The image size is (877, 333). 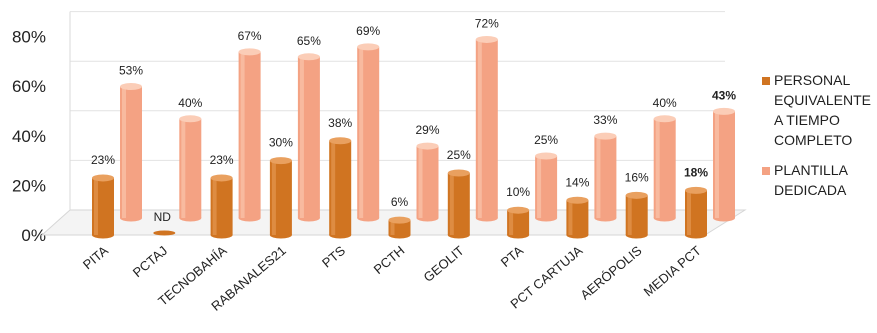 What do you see at coordinates (249, 52) in the screenshot?
I see `bar-back-tecnobah-a-cap` at bounding box center [249, 52].